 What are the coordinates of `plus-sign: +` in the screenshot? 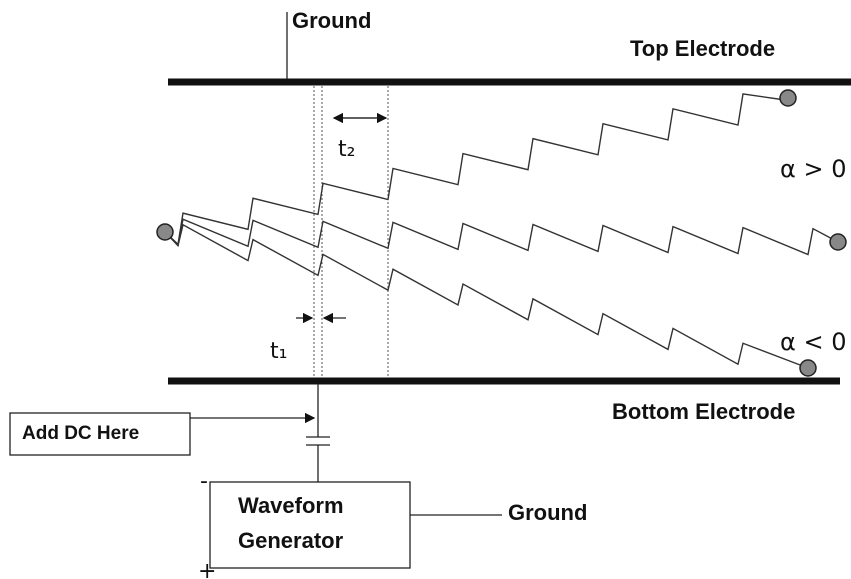 It's located at (207, 569).